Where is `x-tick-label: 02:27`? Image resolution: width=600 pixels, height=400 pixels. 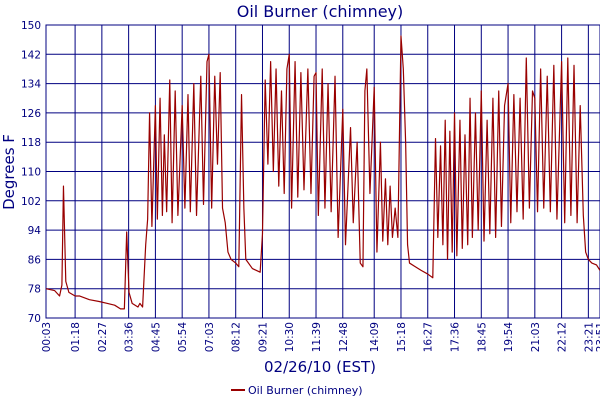 x-tick-label: 02:27 is located at coordinates (103, 337).